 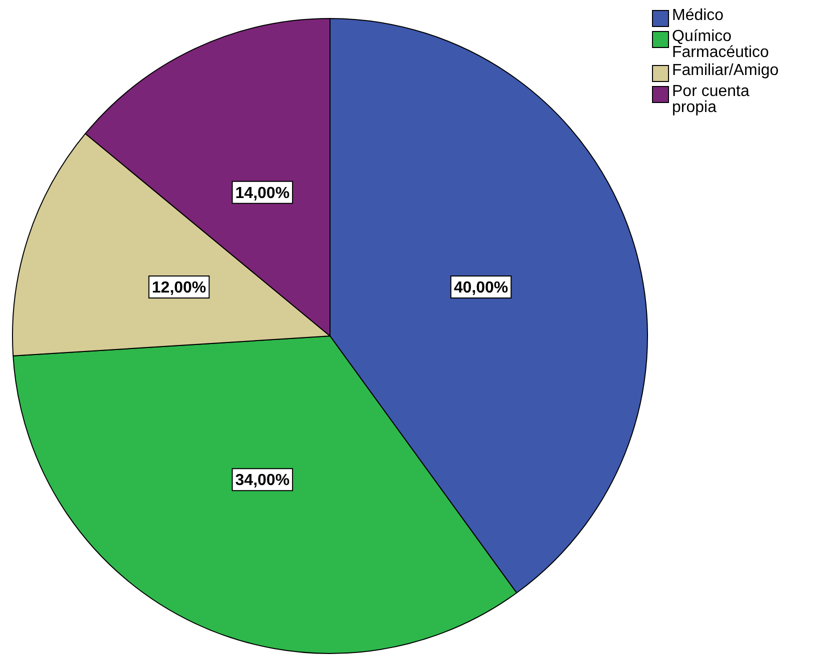 What do you see at coordinates (262, 481) in the screenshot?
I see `data-label: 34,00%` at bounding box center [262, 481].